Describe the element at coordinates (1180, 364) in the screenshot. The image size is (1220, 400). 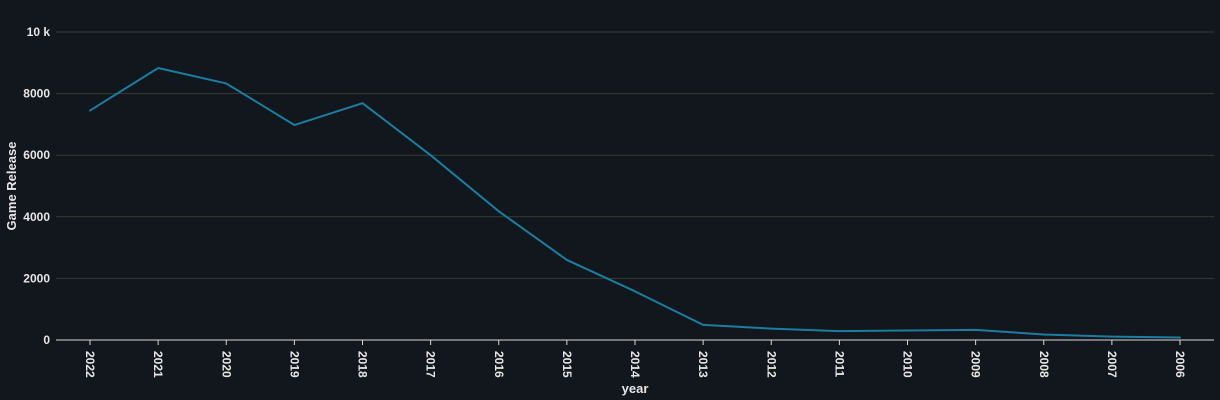
I see `x-tick-label: 2006` at that location.